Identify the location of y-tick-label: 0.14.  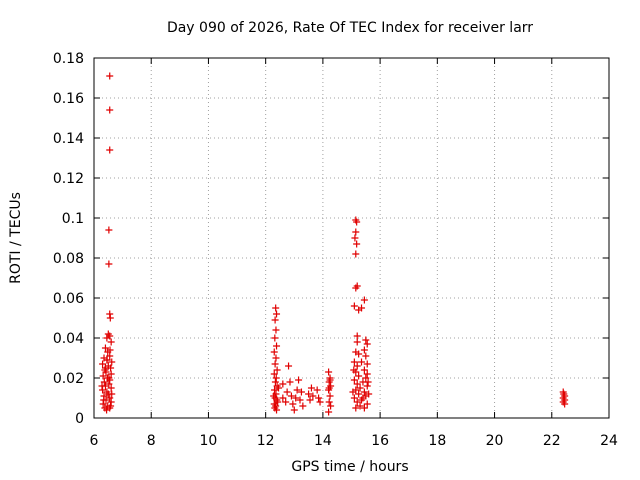
(68, 139).